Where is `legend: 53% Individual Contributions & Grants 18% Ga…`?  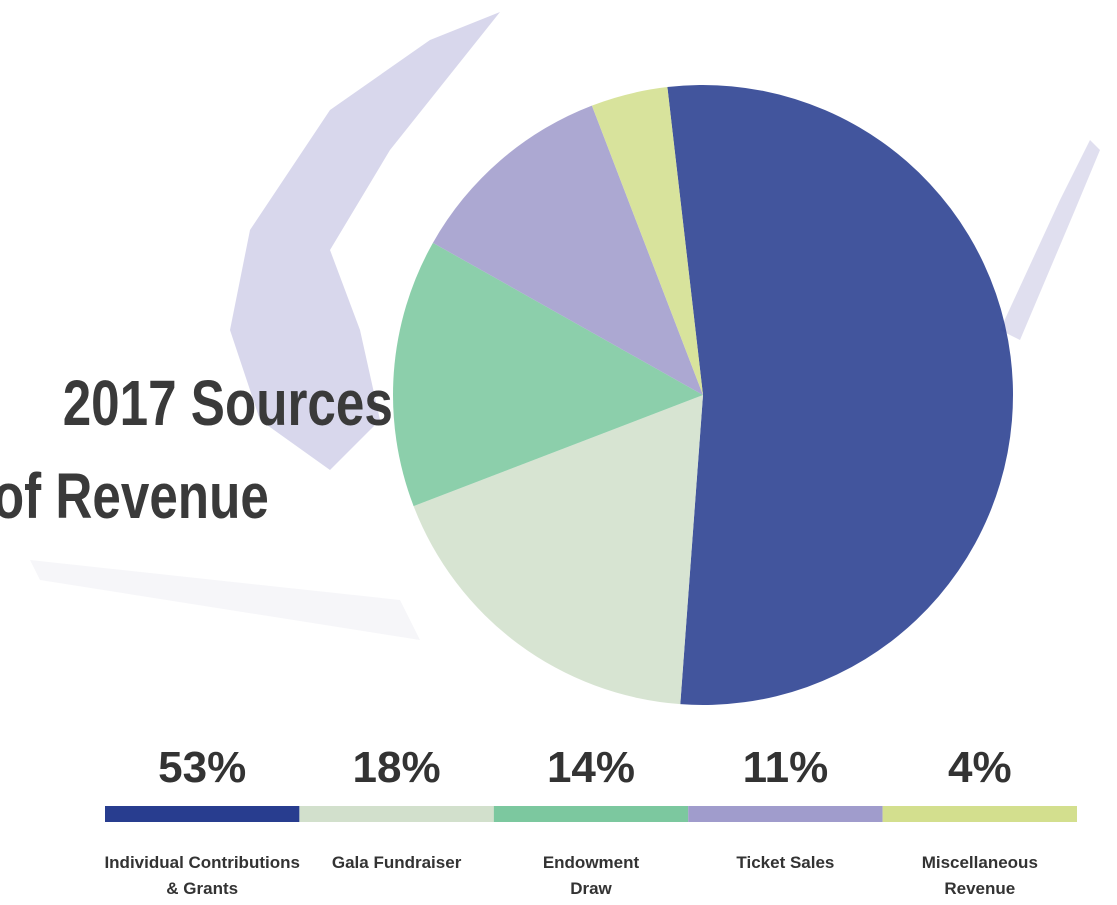
legend: 53% Individual Contributions & Grants 18% Ga… is located at coordinates (590, 820).